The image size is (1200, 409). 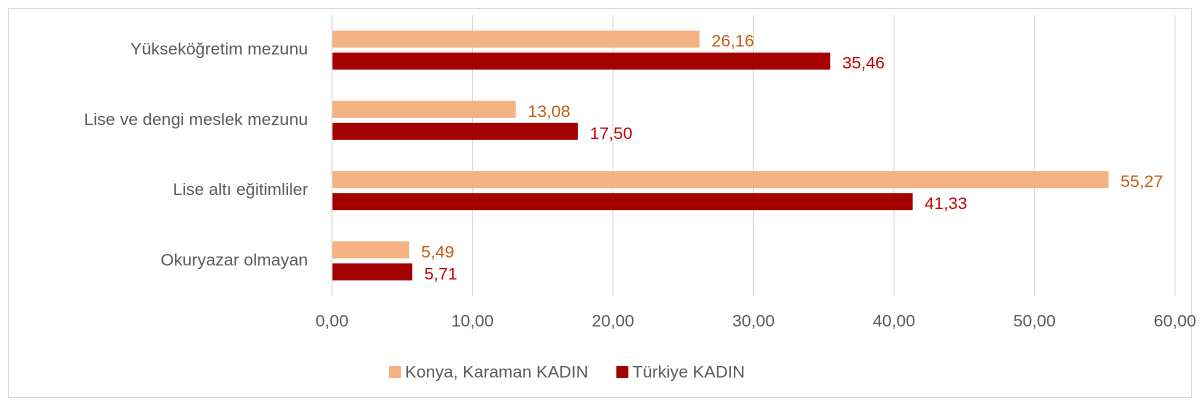 What do you see at coordinates (946, 203) in the screenshot?
I see `value-label: 41,33` at bounding box center [946, 203].